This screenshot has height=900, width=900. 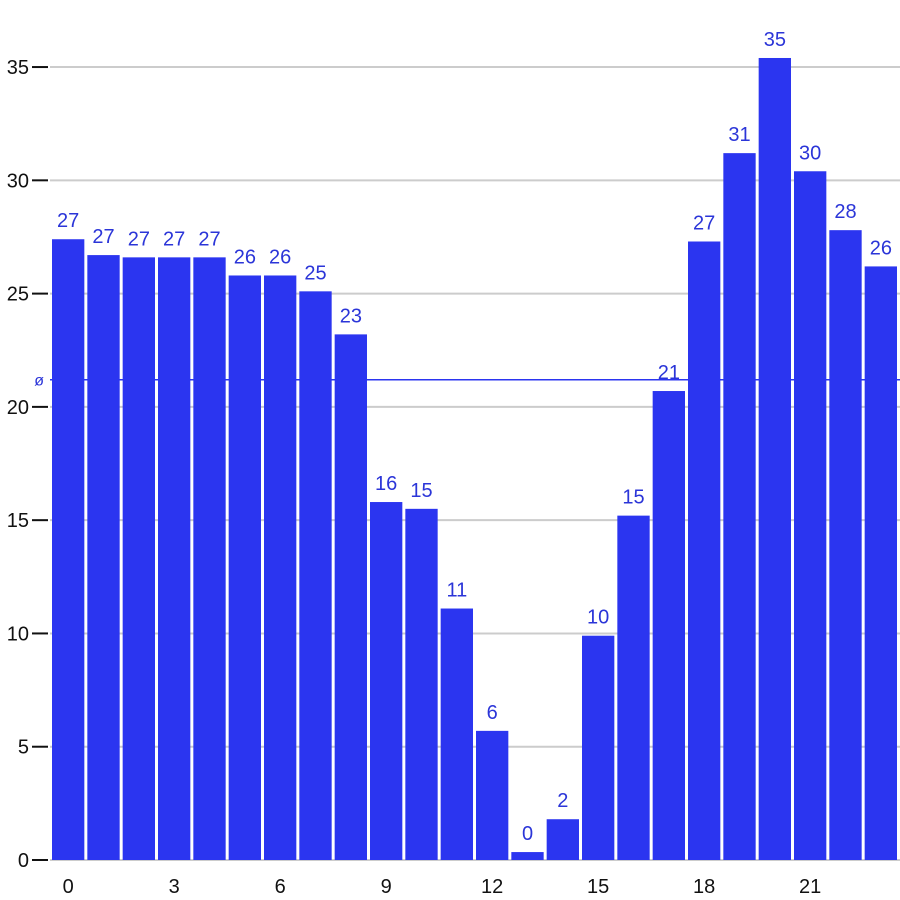 I want to click on value-label: 2, so click(x=562, y=801).